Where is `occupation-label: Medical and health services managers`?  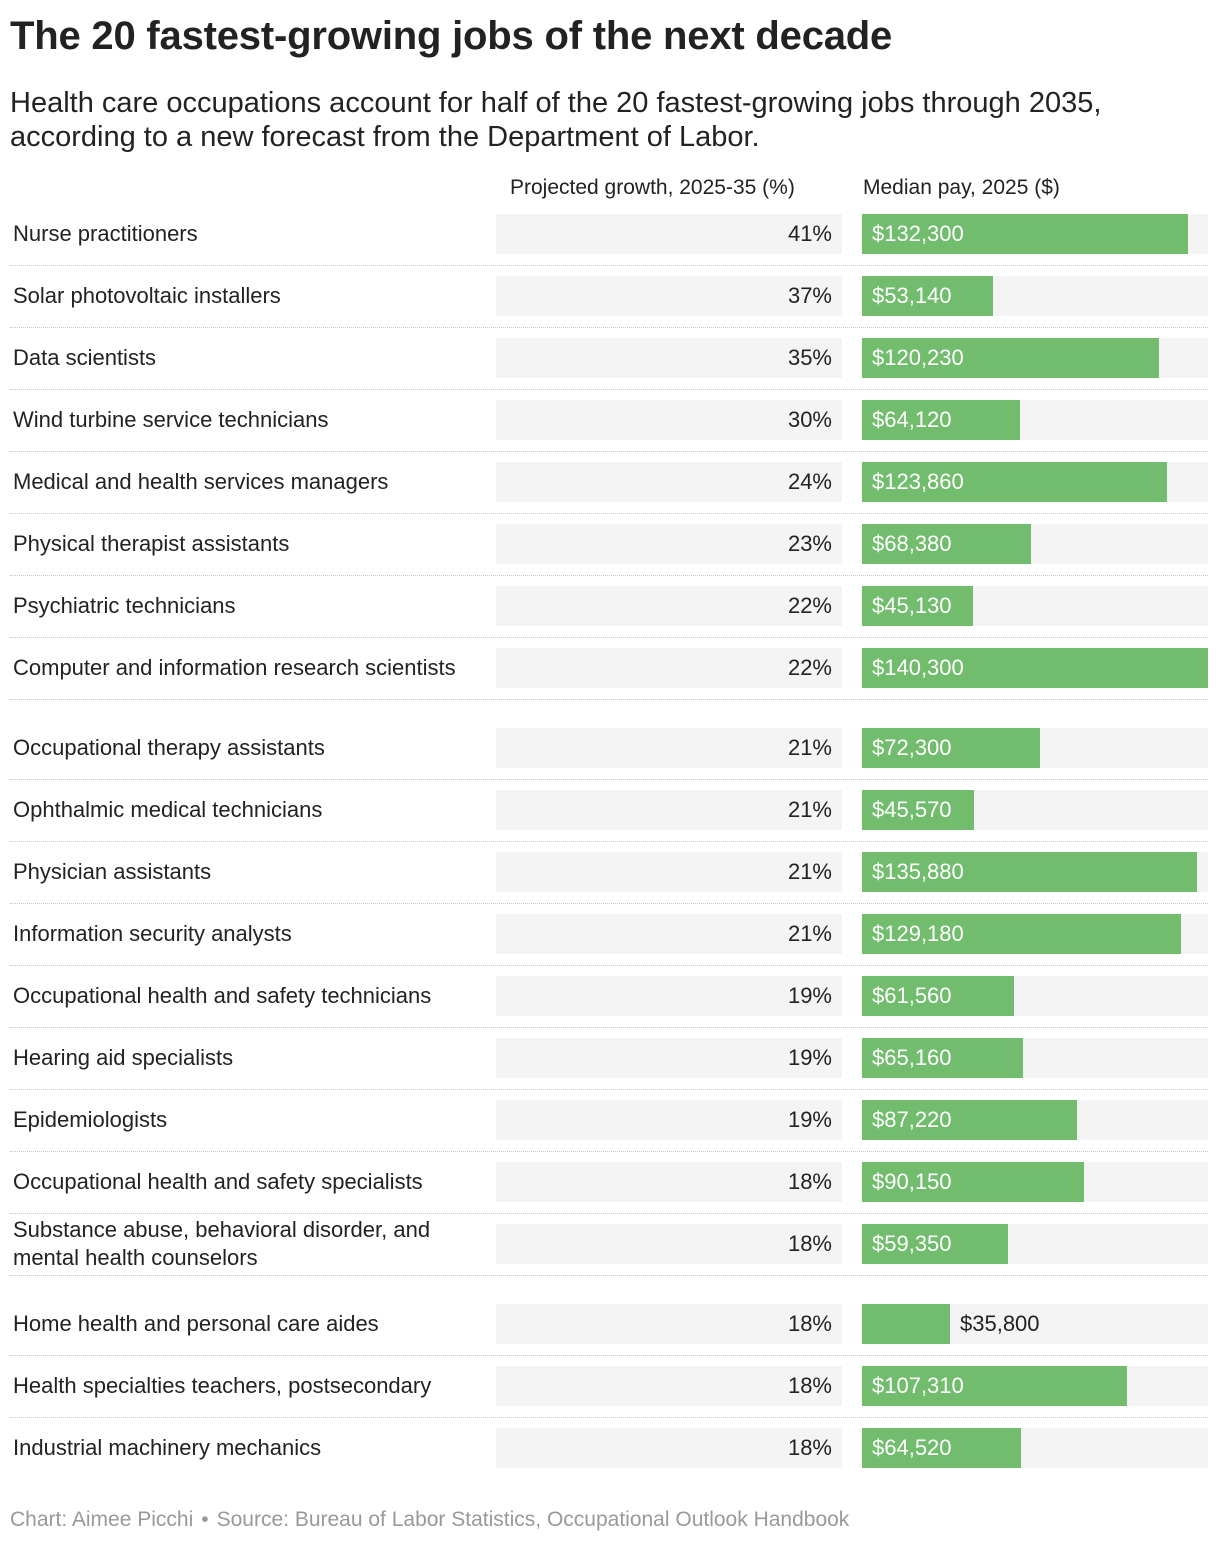 occupation-label: Medical and health services managers is located at coordinates (201, 481).